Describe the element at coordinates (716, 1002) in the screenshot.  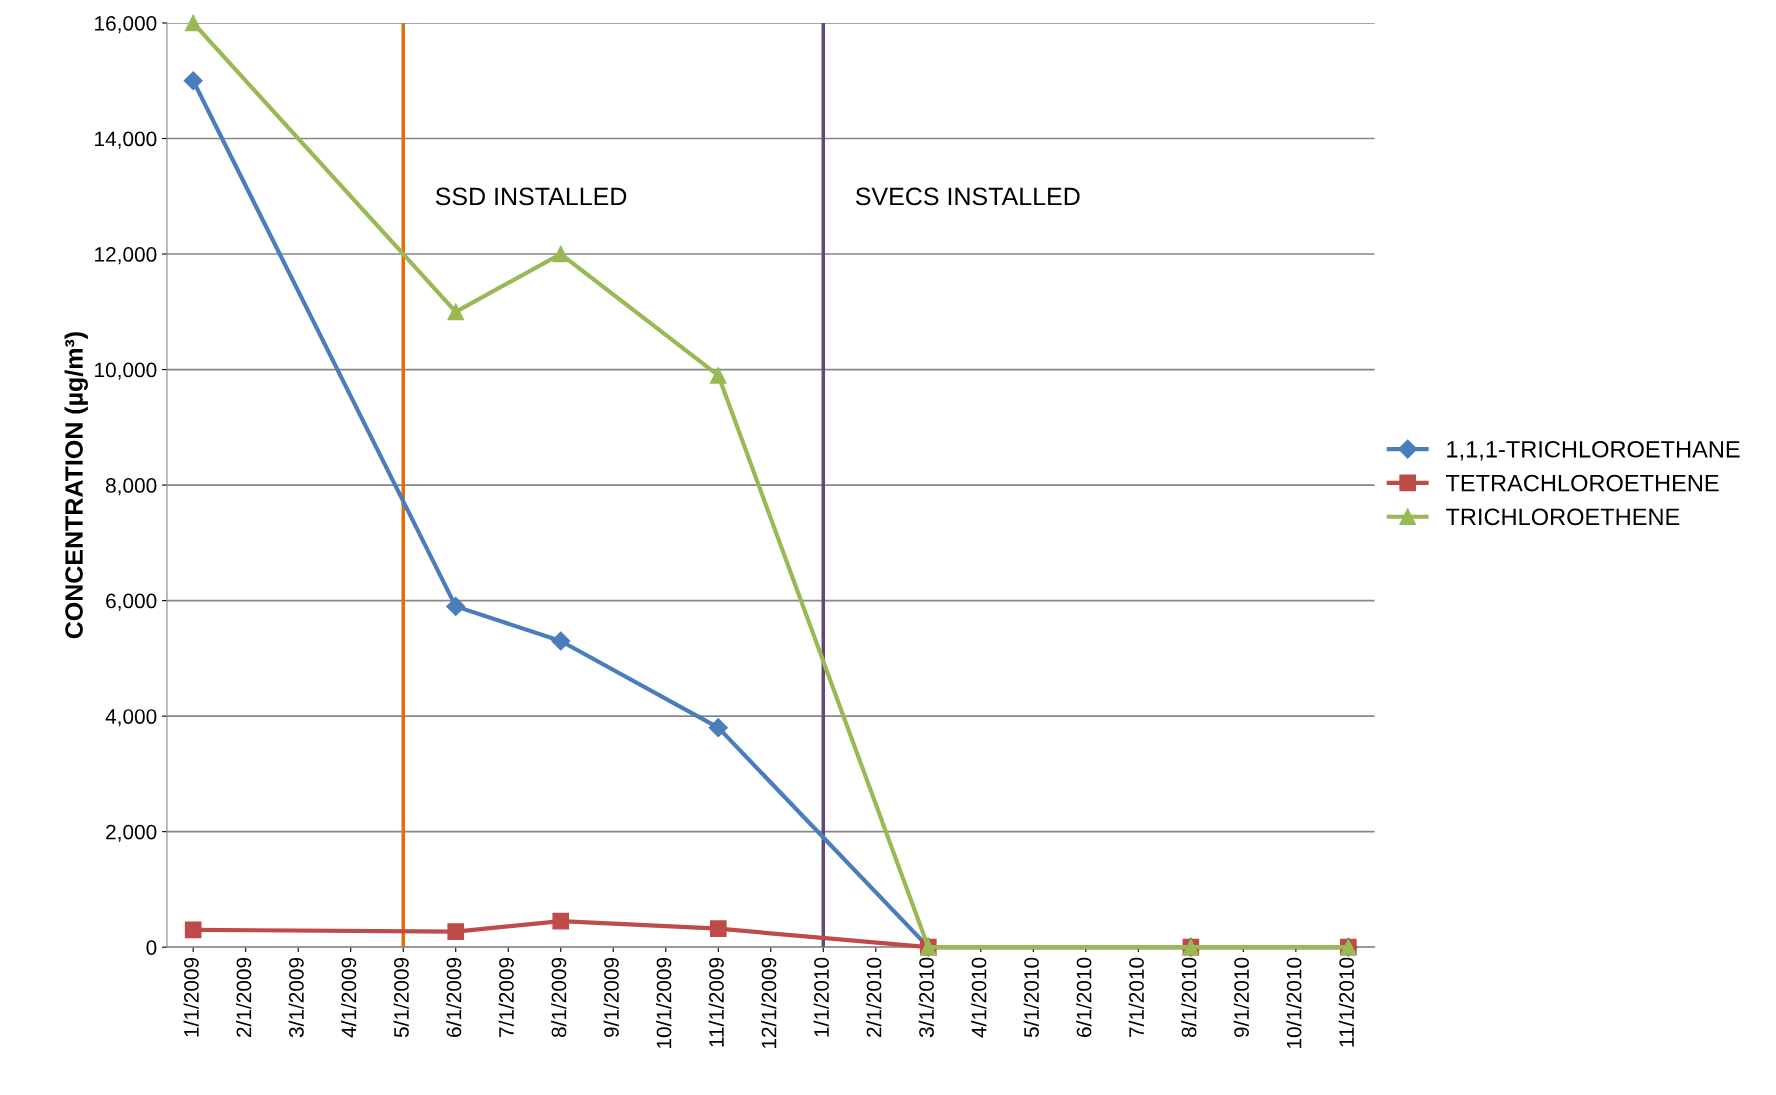
I see `x-tick-label: 11/1/2009` at that location.